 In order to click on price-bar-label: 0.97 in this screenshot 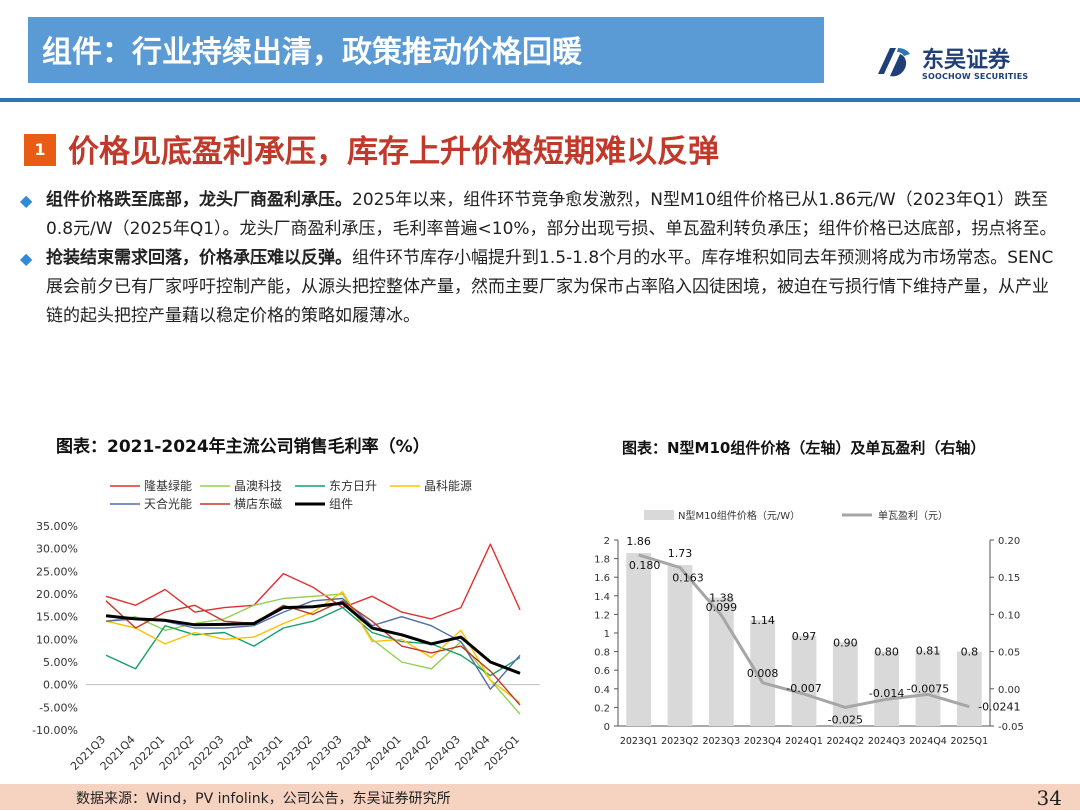, I will do `click(804, 636)`.